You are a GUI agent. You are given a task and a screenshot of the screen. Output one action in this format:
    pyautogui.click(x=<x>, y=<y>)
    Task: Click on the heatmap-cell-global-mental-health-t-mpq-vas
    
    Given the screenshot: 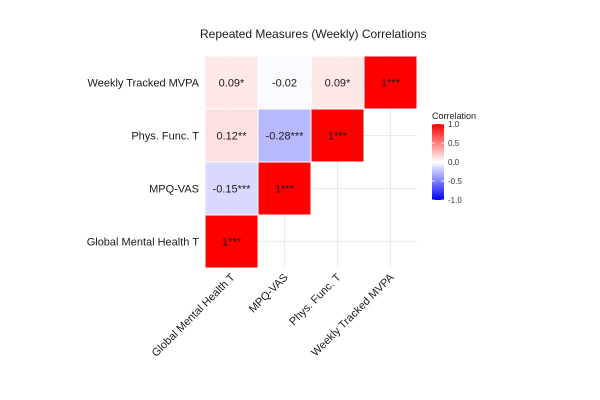 What is the action you would take?
    pyautogui.click(x=231, y=188)
    